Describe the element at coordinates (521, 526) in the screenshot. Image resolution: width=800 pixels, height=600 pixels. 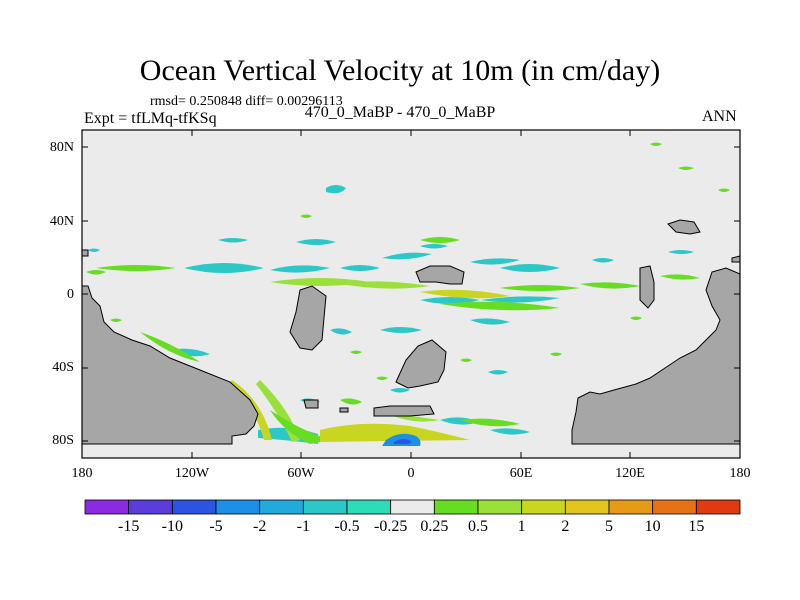
I see `colorbar-label: 1` at that location.